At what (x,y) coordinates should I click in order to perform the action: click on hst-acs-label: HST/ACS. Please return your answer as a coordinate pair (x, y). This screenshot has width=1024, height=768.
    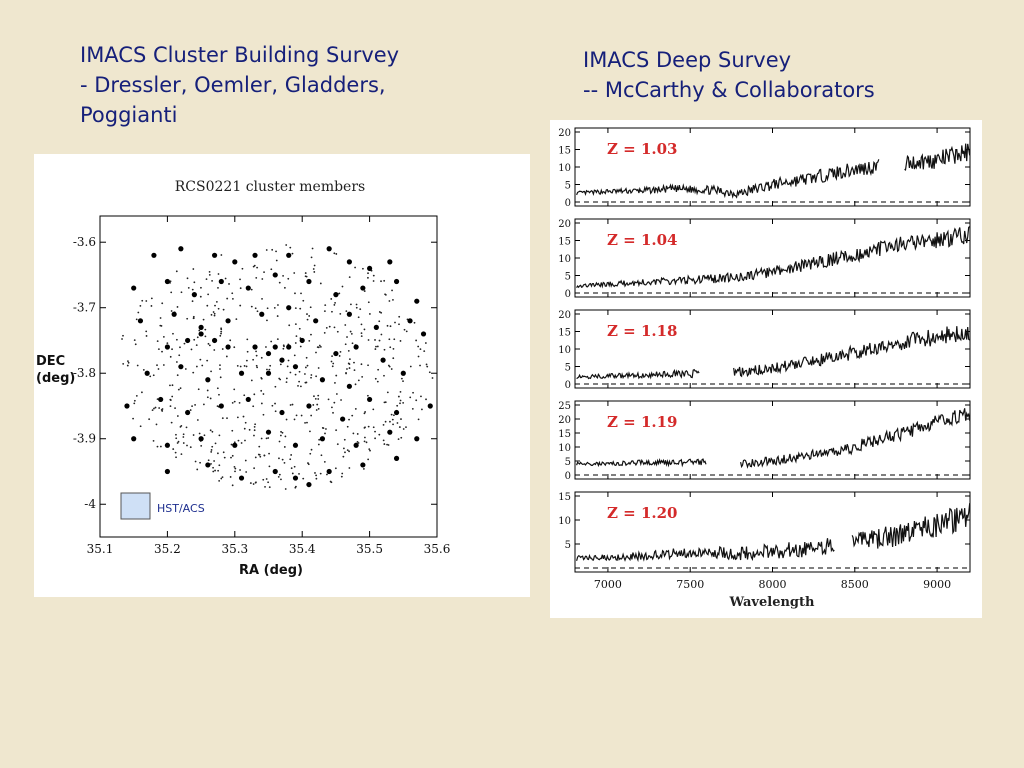
    Looking at the image, I should click on (181, 508).